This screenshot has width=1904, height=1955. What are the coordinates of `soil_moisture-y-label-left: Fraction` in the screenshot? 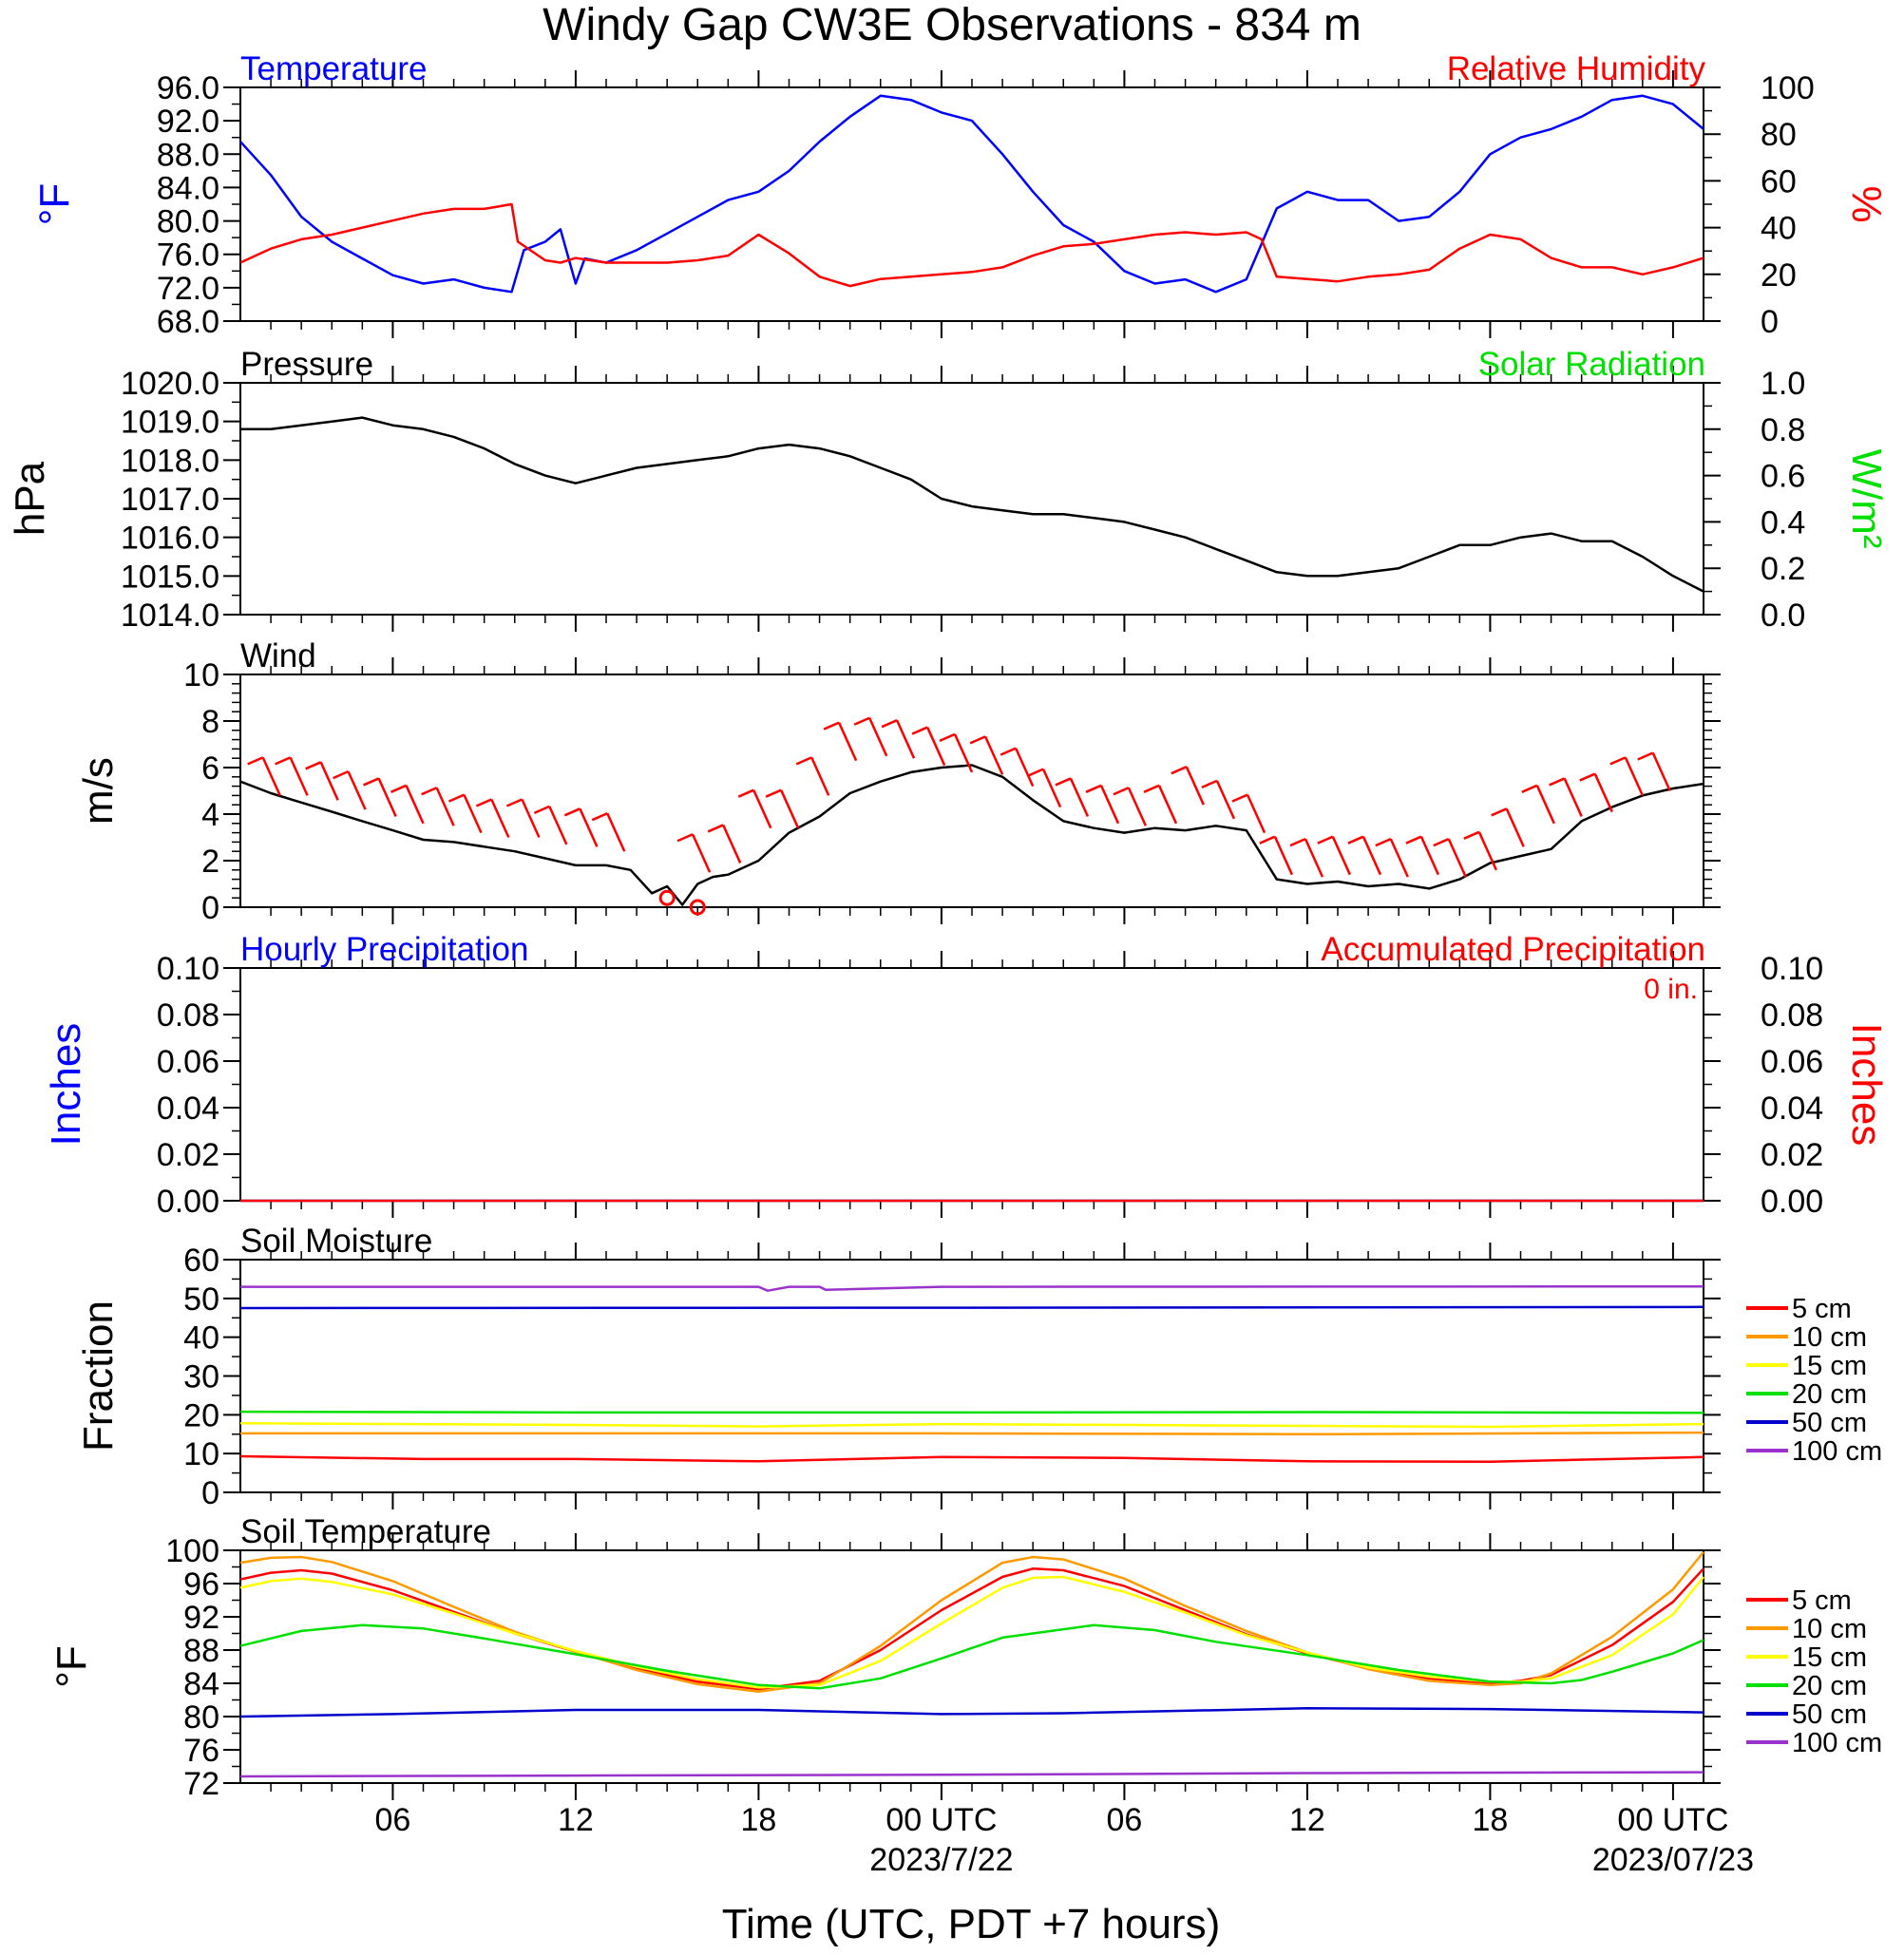 It's located at (98, 1376).